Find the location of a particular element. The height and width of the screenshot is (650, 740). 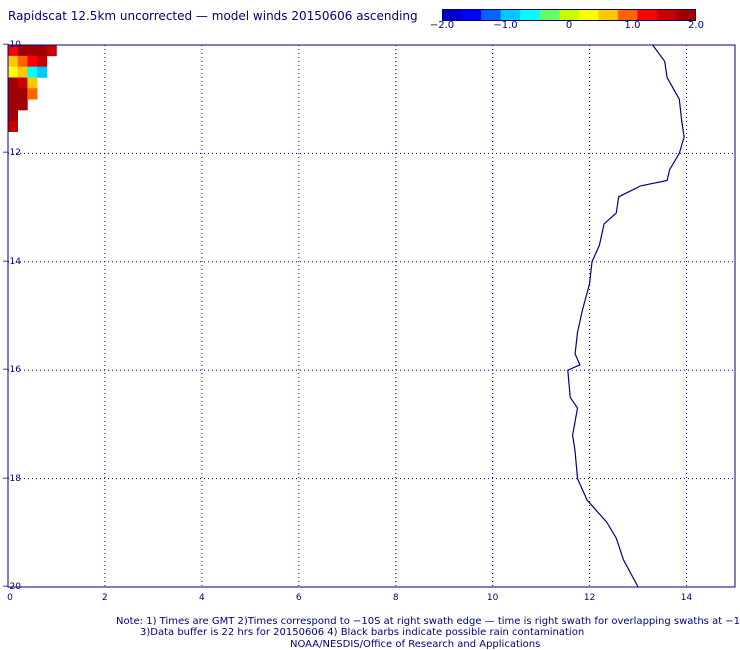

colorbar-tick-label: −2.0 is located at coordinates (442, 25).